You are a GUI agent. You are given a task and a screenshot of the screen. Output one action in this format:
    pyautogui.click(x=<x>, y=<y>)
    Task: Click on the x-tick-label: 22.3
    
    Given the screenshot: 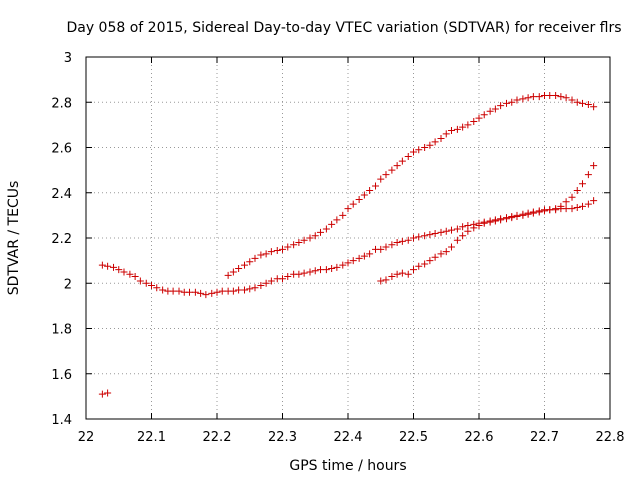 What is the action you would take?
    pyautogui.click(x=282, y=437)
    